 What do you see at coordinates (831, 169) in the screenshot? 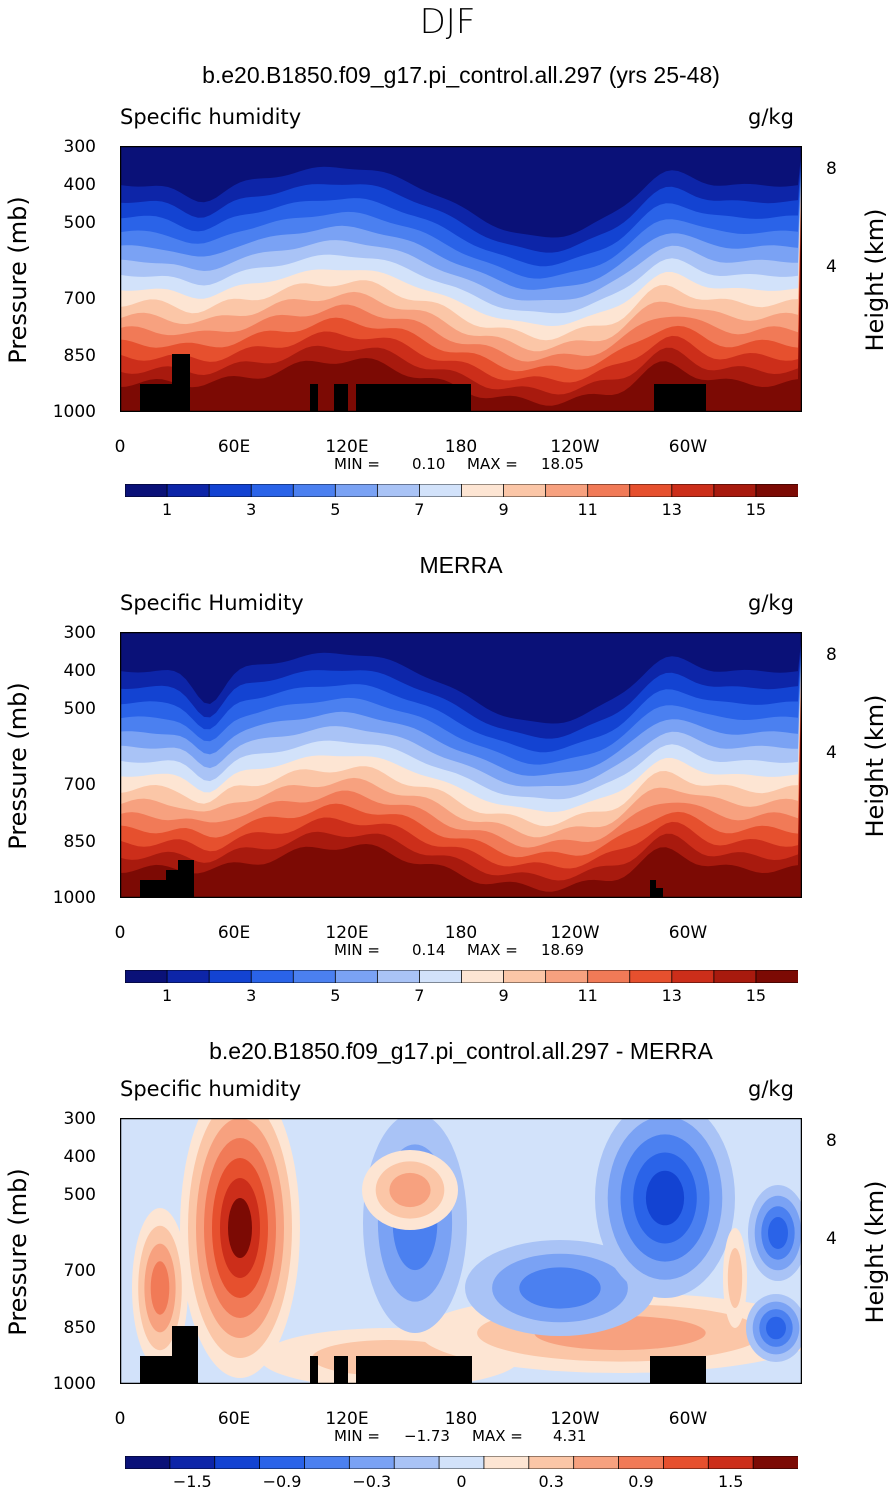
I see `panel1-htick-8: 8` at bounding box center [831, 169].